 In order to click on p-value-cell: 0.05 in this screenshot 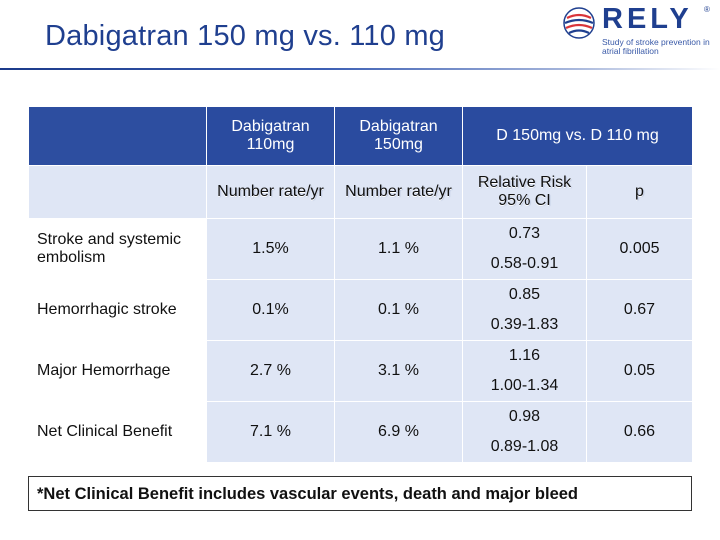, I will do `click(639, 371)`.